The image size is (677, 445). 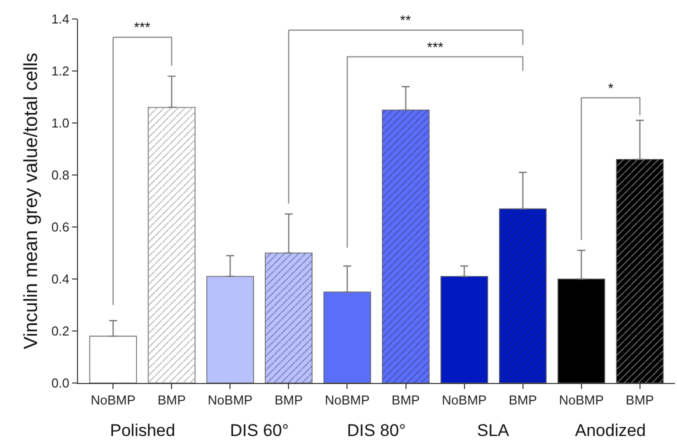 What do you see at coordinates (406, 20) in the screenshot?
I see `annotation: **` at bounding box center [406, 20].